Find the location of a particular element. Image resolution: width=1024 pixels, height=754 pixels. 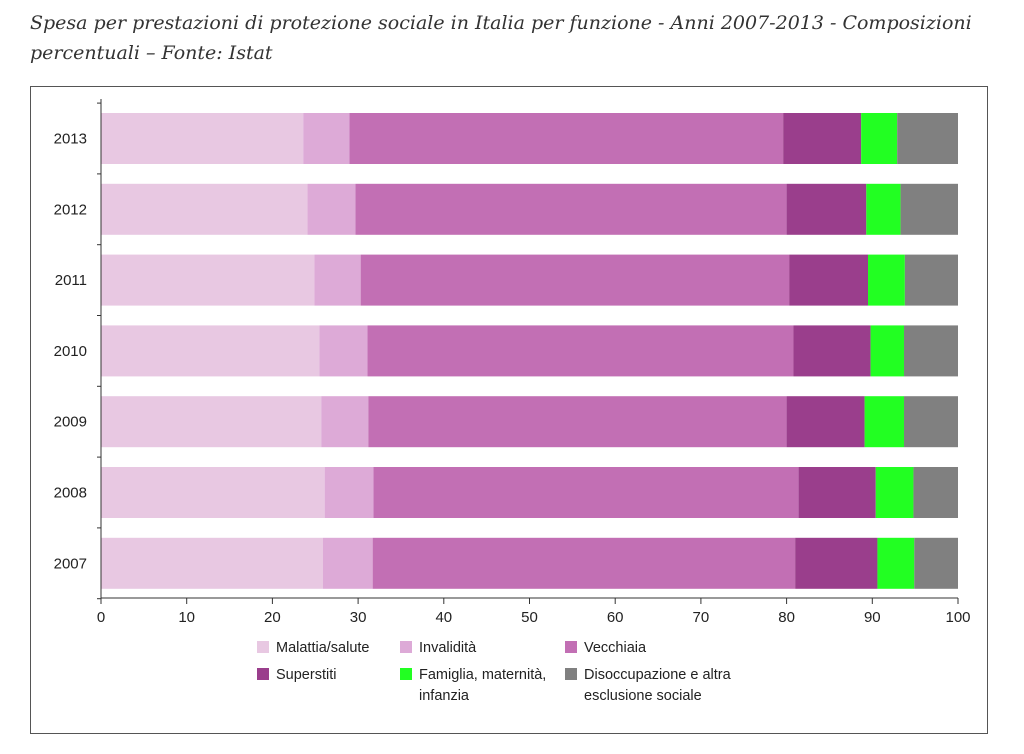

x-tick-label-80: 80 is located at coordinates (786, 617).